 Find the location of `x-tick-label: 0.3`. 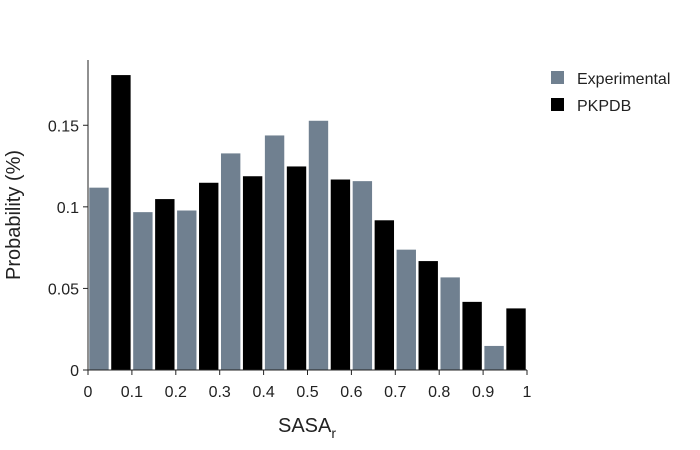

x-tick-label: 0.3 is located at coordinates (220, 392).